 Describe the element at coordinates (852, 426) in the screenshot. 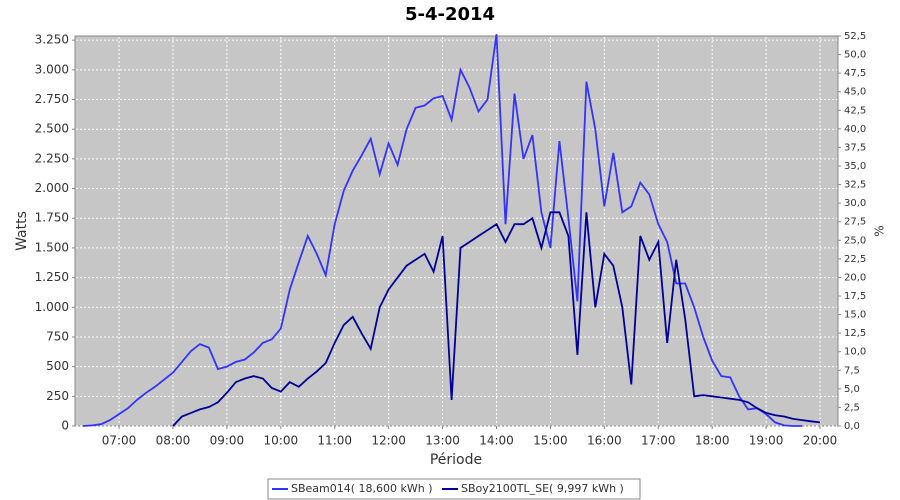

I see `y2-tick-label: 0,0` at that location.